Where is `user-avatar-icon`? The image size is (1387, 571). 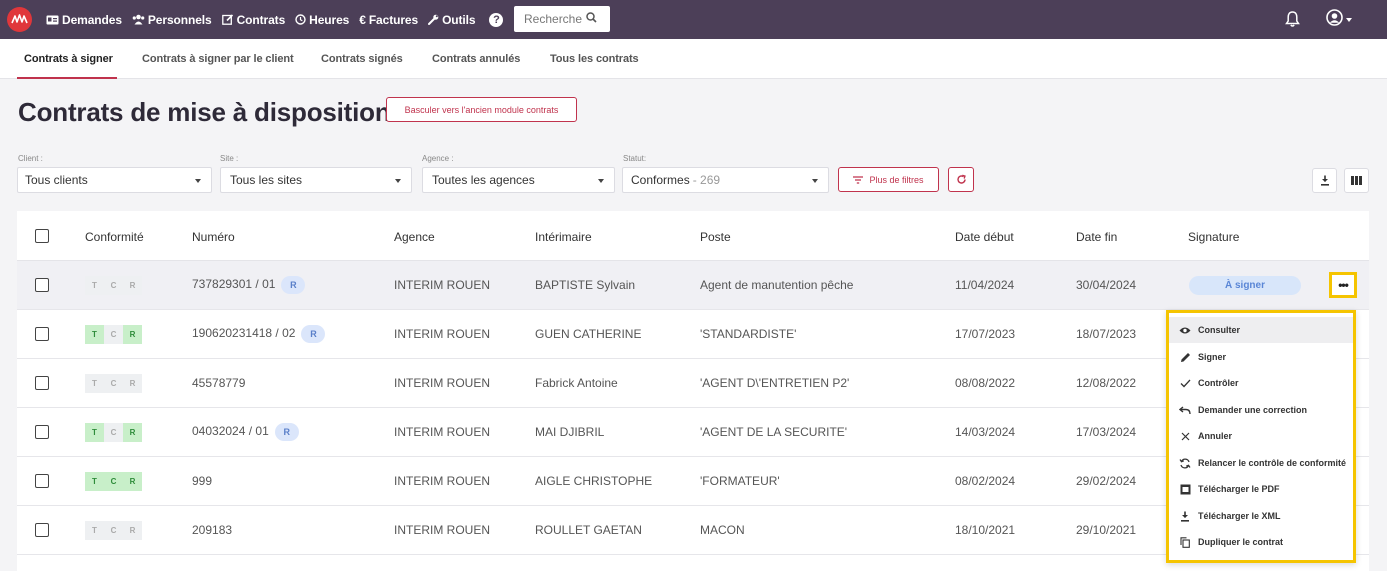 user-avatar-icon is located at coordinates (1334, 20).